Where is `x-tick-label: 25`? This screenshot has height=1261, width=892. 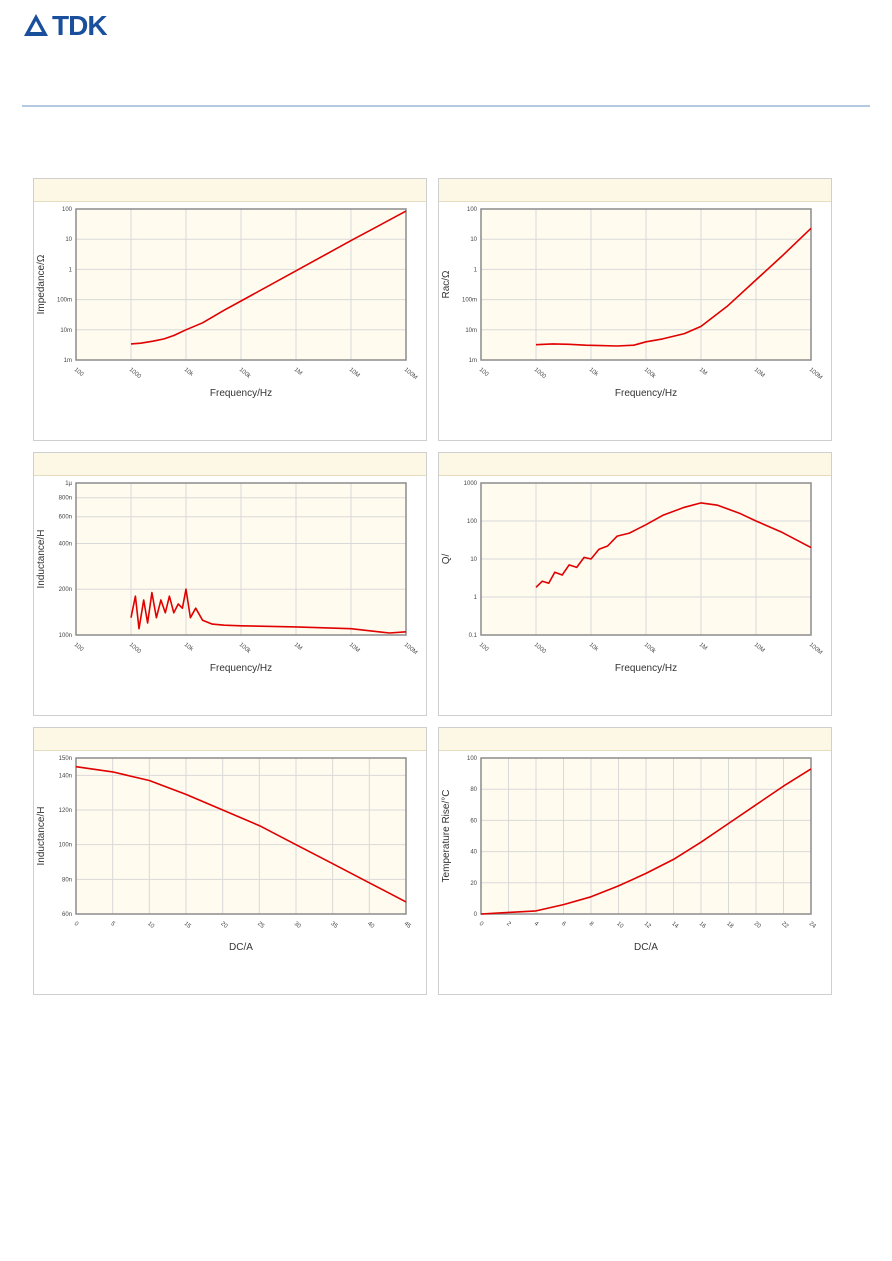 x-tick-label: 25 is located at coordinates (260, 925).